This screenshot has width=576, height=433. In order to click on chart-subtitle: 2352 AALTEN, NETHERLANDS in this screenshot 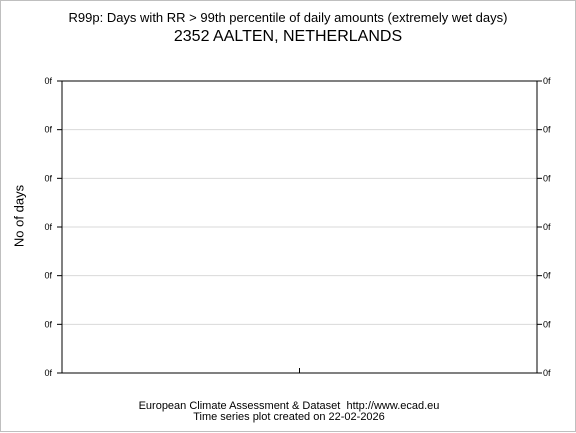, I will do `click(288, 36)`.